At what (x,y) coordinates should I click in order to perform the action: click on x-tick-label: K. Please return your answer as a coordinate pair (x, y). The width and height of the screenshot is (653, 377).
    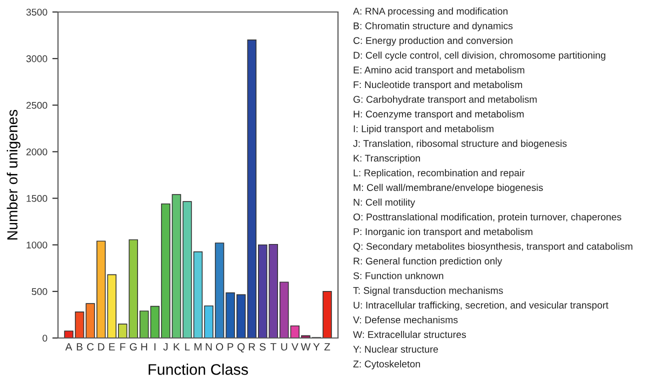
    Looking at the image, I should click on (177, 346).